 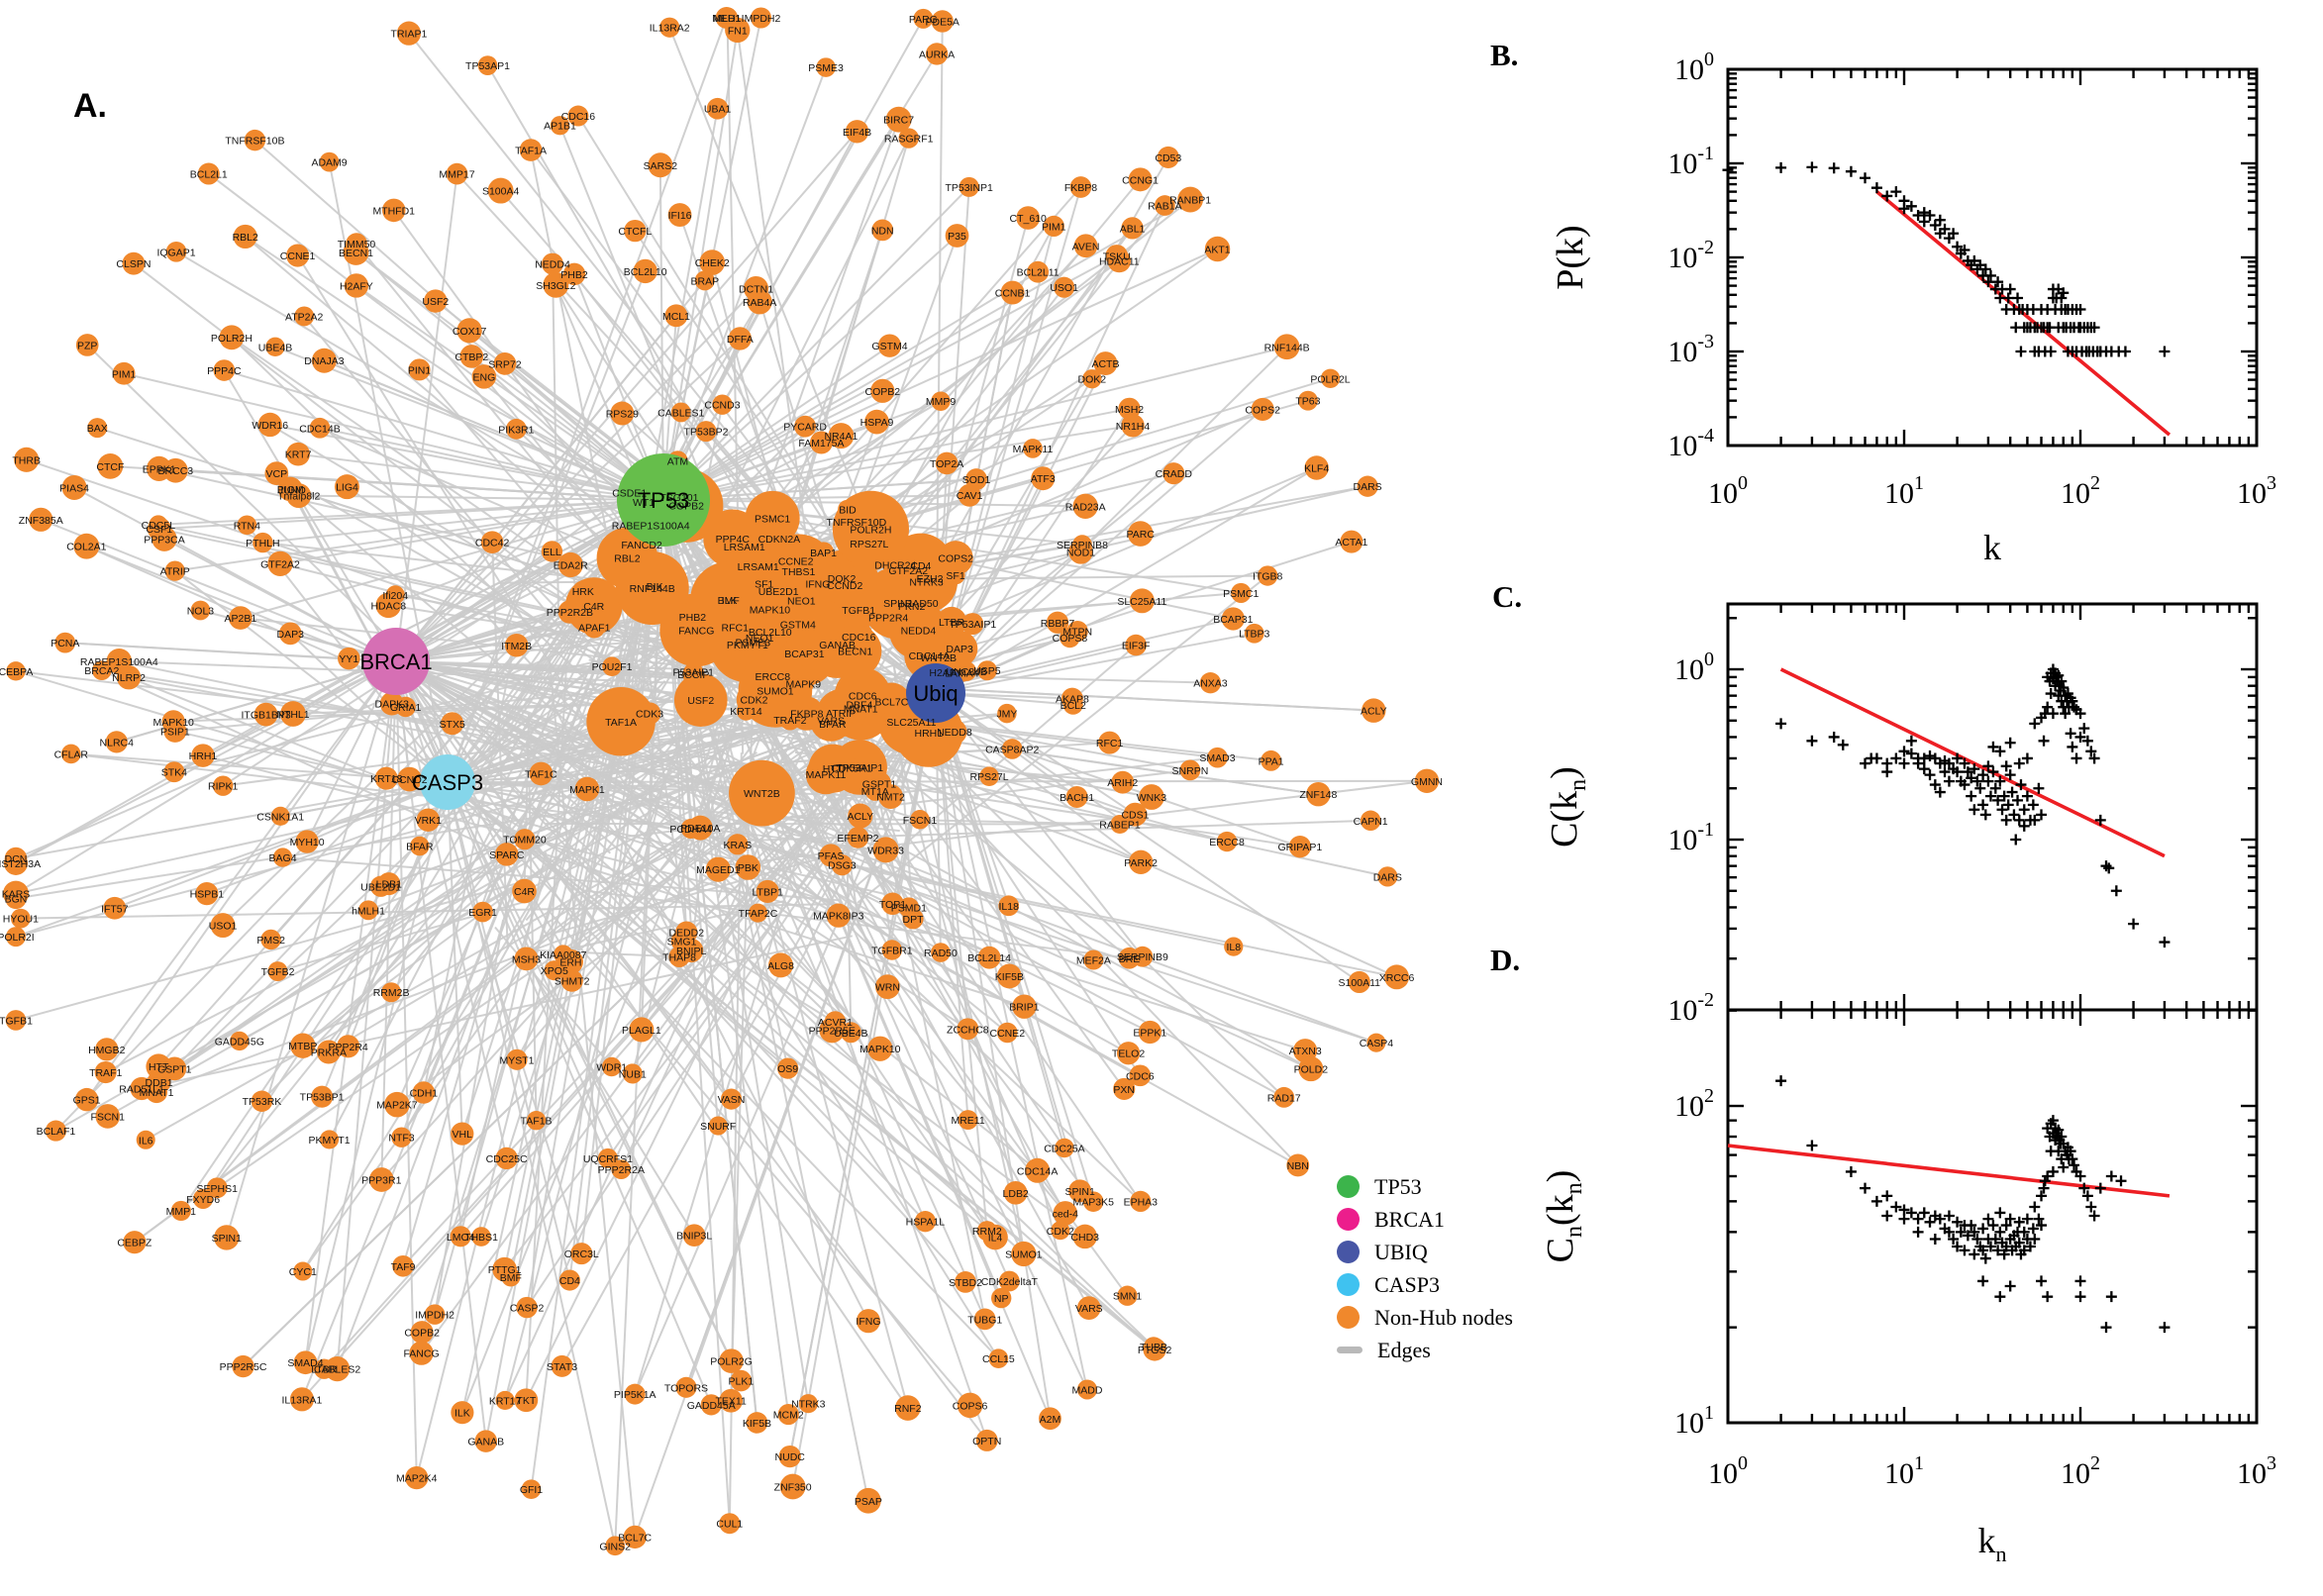 I want to click on panel-a-label: A., so click(x=90, y=106).